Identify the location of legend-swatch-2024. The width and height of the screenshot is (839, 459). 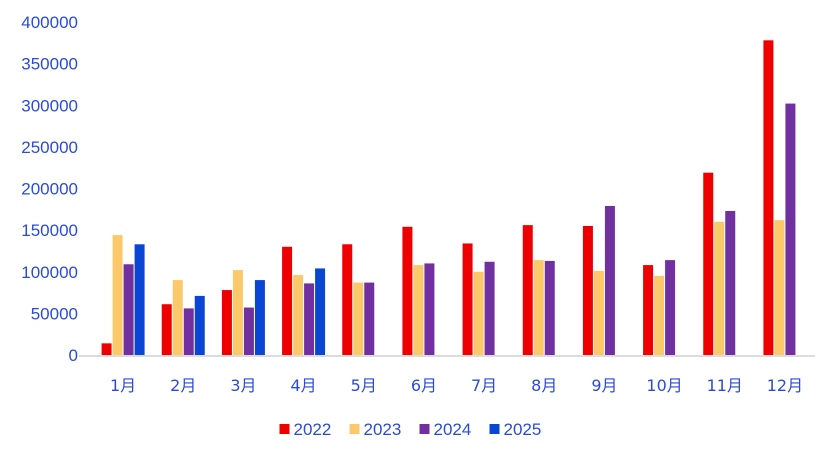
(424, 429).